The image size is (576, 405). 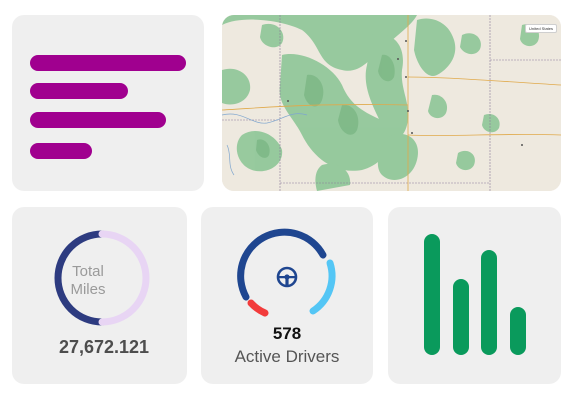 I want to click on drivers-gauge-blue-arc, so click(x=282, y=264).